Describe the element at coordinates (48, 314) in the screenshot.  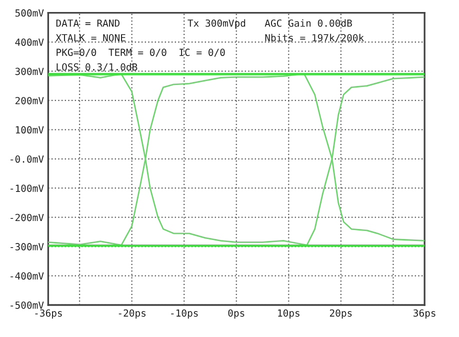
I see `x-tick-label: -36ps` at that location.